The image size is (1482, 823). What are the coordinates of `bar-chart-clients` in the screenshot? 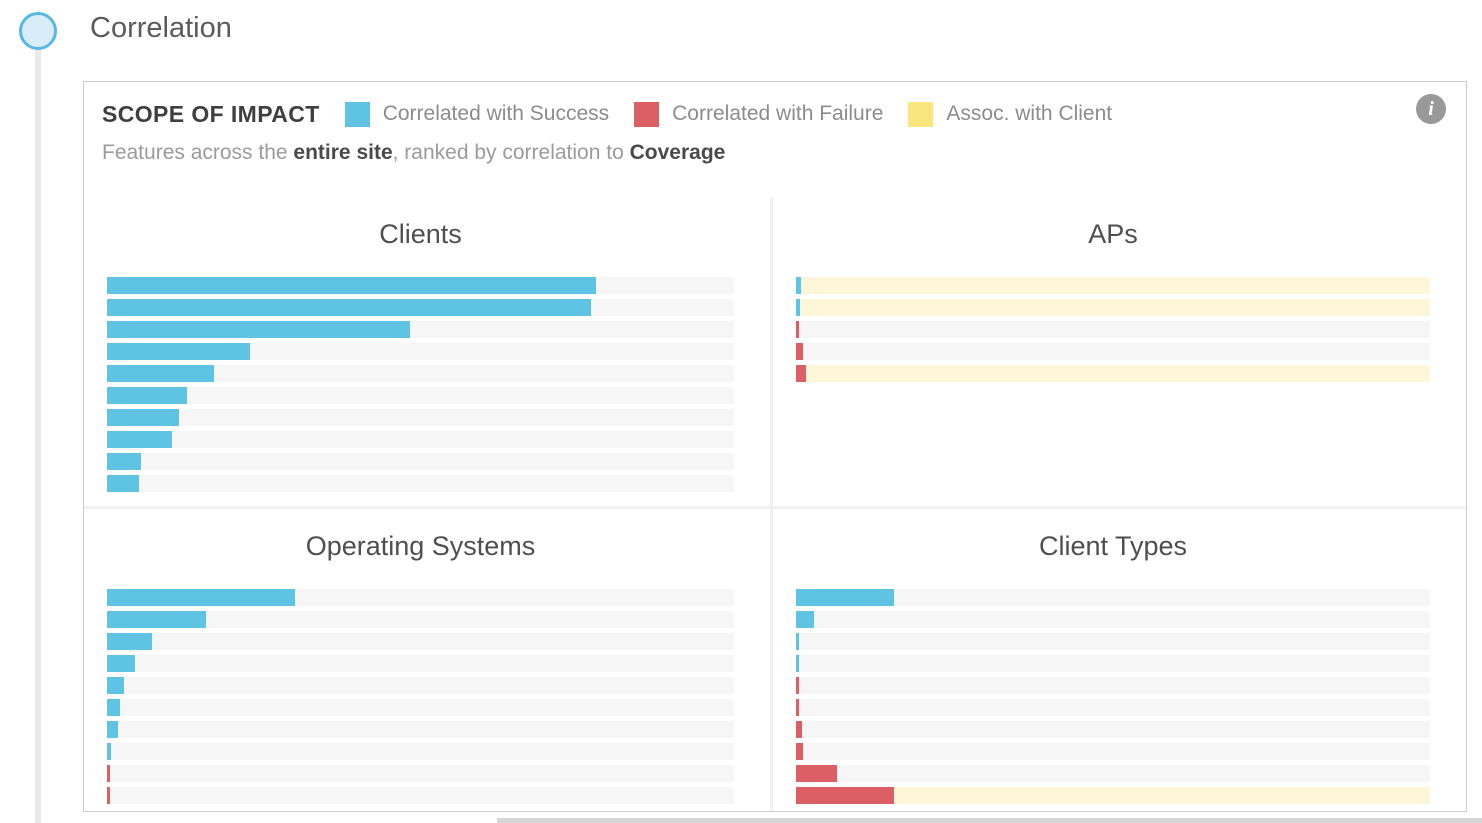 It's located at (420, 384).